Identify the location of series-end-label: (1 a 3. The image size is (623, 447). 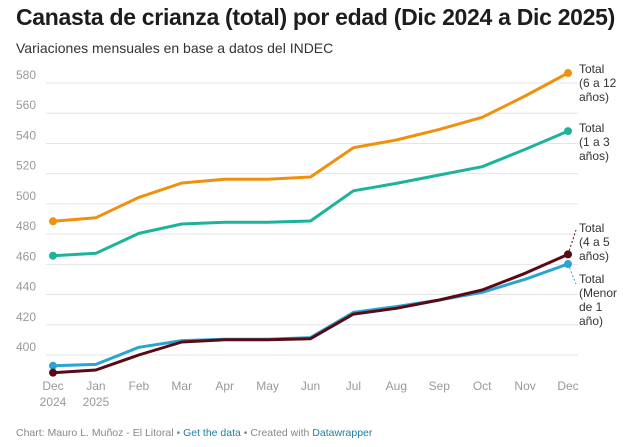
(594, 142).